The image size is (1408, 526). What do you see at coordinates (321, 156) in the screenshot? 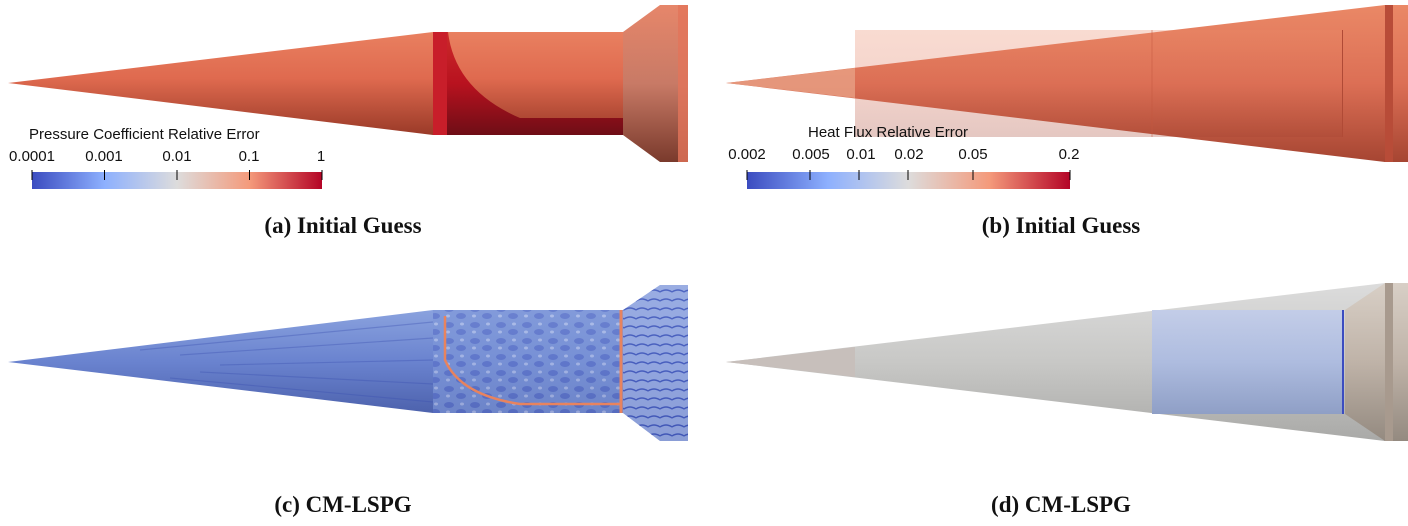
I see `colorbar-tick-label: 1` at bounding box center [321, 156].